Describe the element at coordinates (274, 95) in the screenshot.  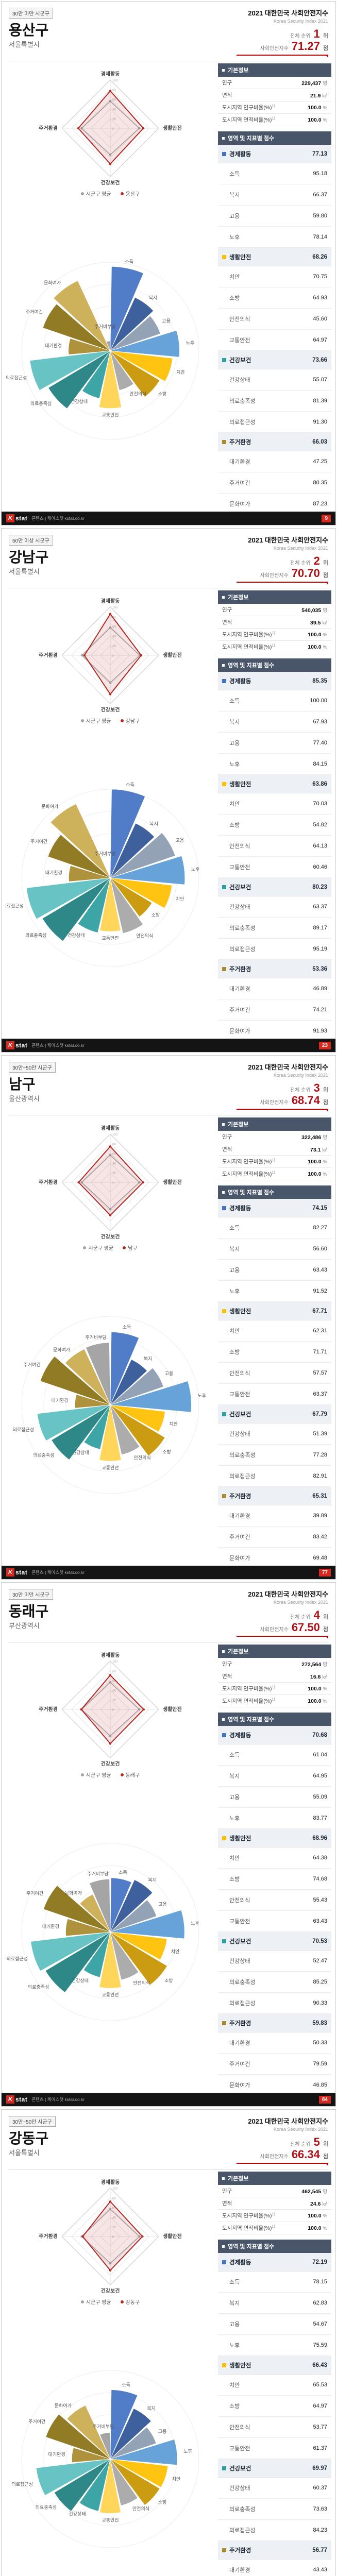
I see `basic-info-row: 면적 21.9 ㎢` at that location.